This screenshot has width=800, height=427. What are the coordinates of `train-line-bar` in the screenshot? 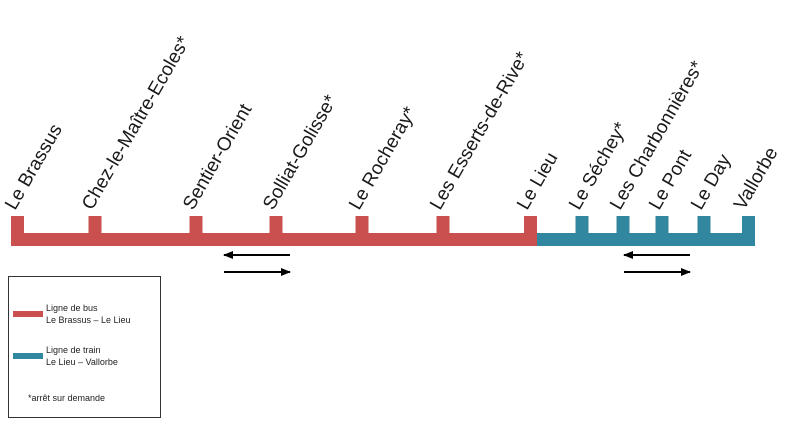 It's located at (646, 239).